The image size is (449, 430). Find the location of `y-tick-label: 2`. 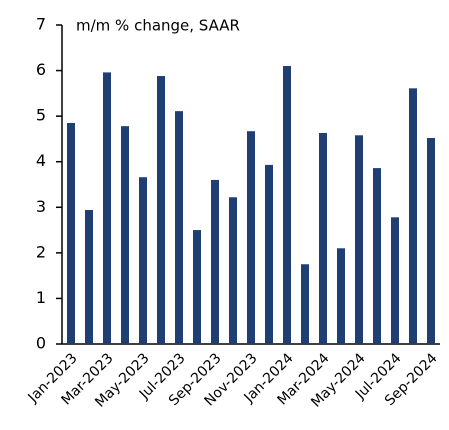

y-tick-label: 2 is located at coordinates (41, 251).